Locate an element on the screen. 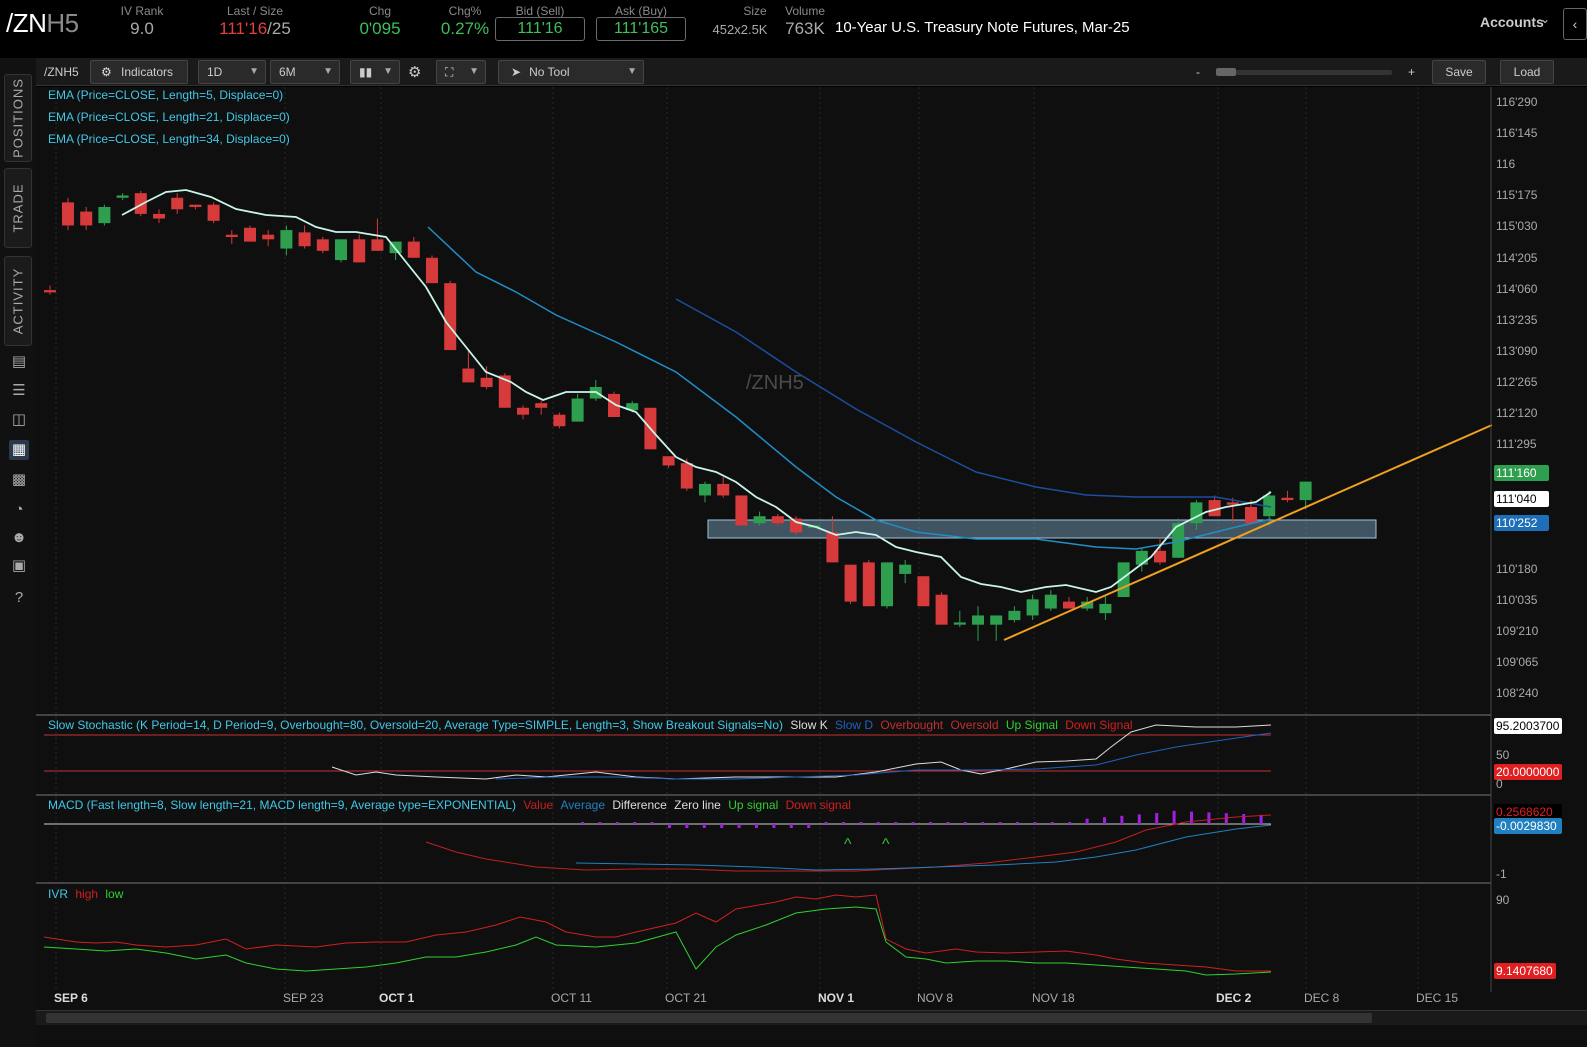 This screenshot has height=1047, width=1587. tab-activity: ACTIVITY is located at coordinates (18, 301).